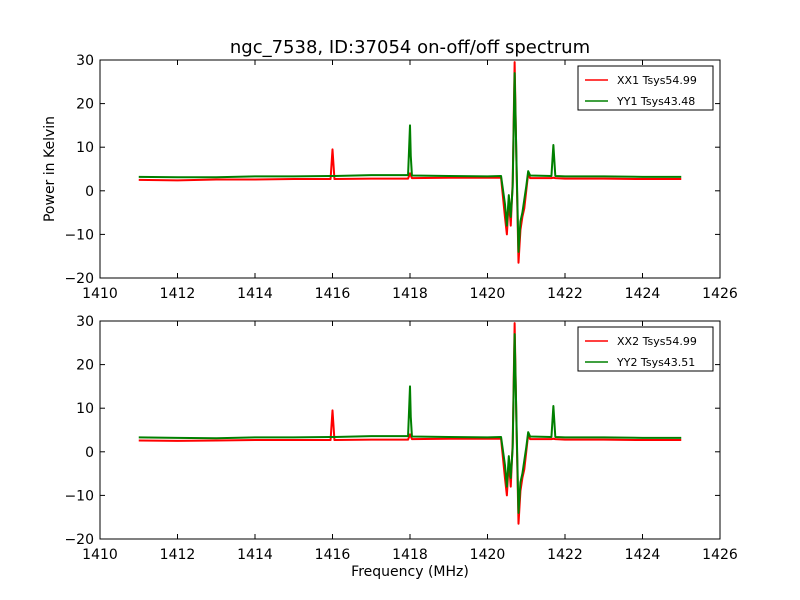  Describe the element at coordinates (410, 47) in the screenshot. I see `figure-title: ngc_7538, ID:37054 on-off/off spectrum` at that location.